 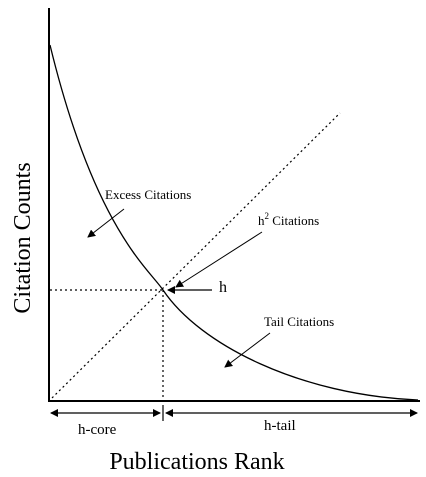 I want to click on tail-arrow, so click(x=247, y=350).